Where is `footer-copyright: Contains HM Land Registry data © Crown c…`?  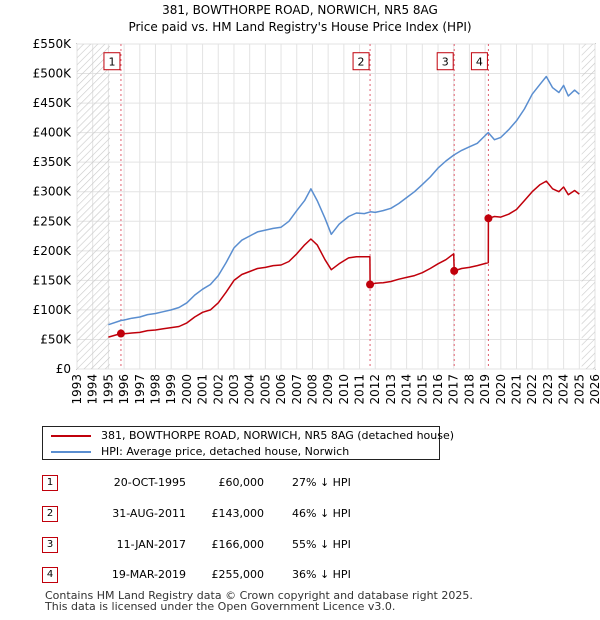
footer-copyright: Contains HM Land Registry data © Crown c… is located at coordinates (259, 595).